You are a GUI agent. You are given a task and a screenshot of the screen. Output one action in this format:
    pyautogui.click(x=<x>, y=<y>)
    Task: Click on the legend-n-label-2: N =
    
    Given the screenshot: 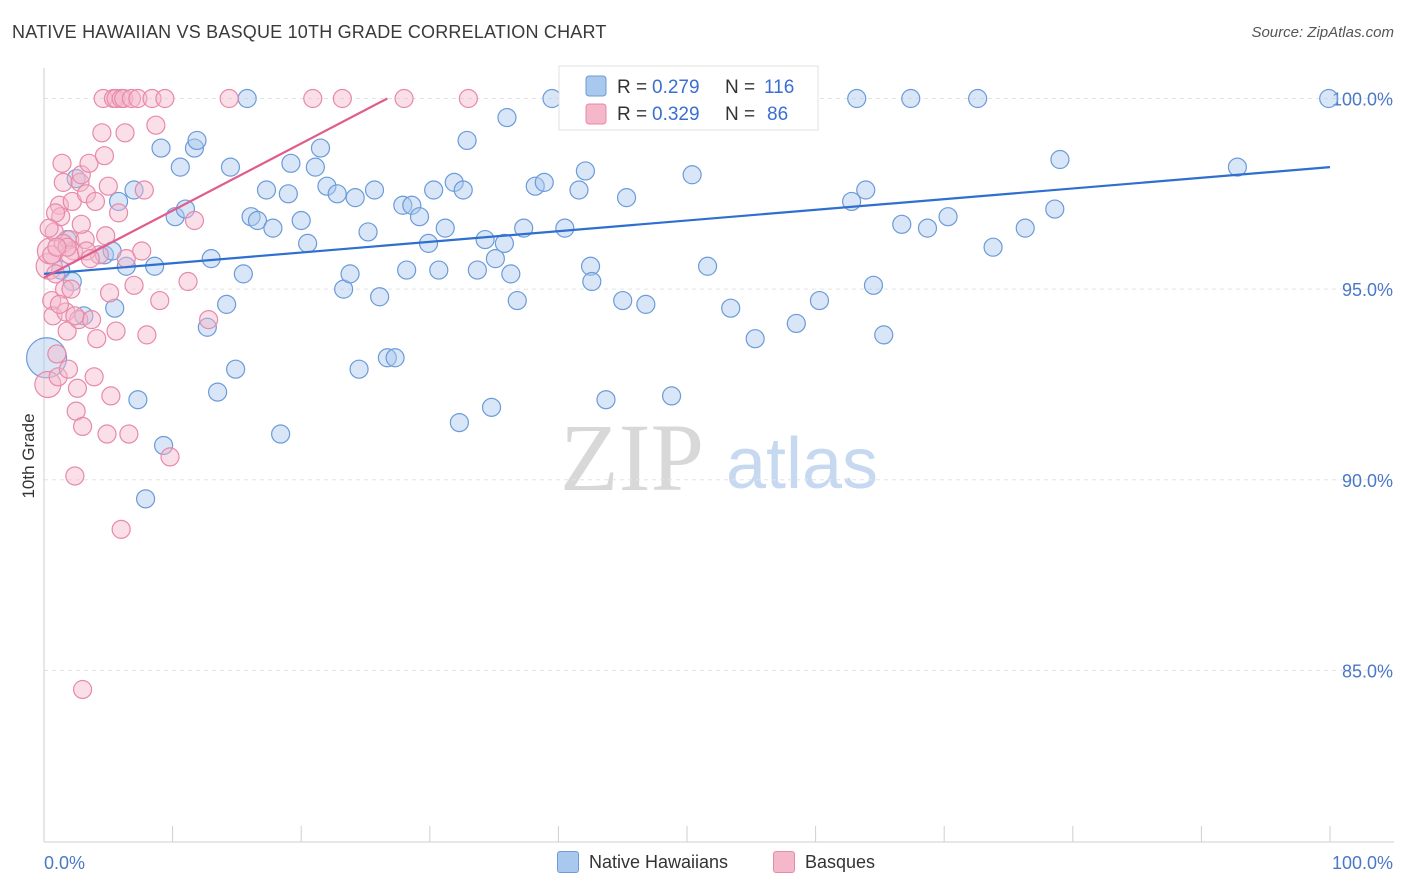 What is the action you would take?
    pyautogui.click(x=740, y=114)
    